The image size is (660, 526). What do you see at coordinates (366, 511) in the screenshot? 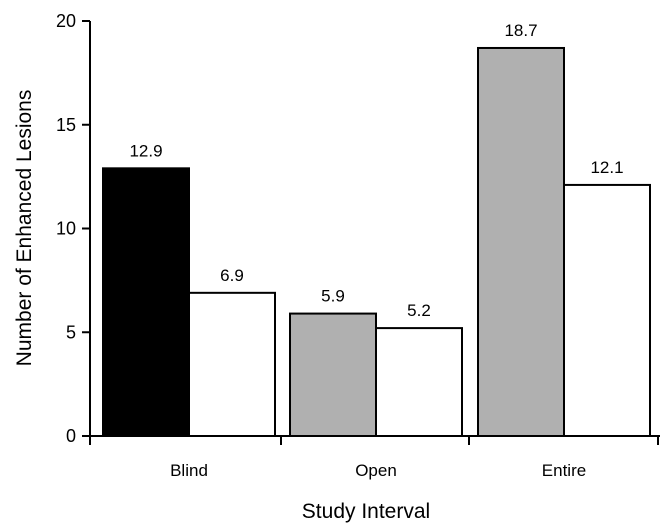
I see `x-axis-title: Study Interval` at bounding box center [366, 511].